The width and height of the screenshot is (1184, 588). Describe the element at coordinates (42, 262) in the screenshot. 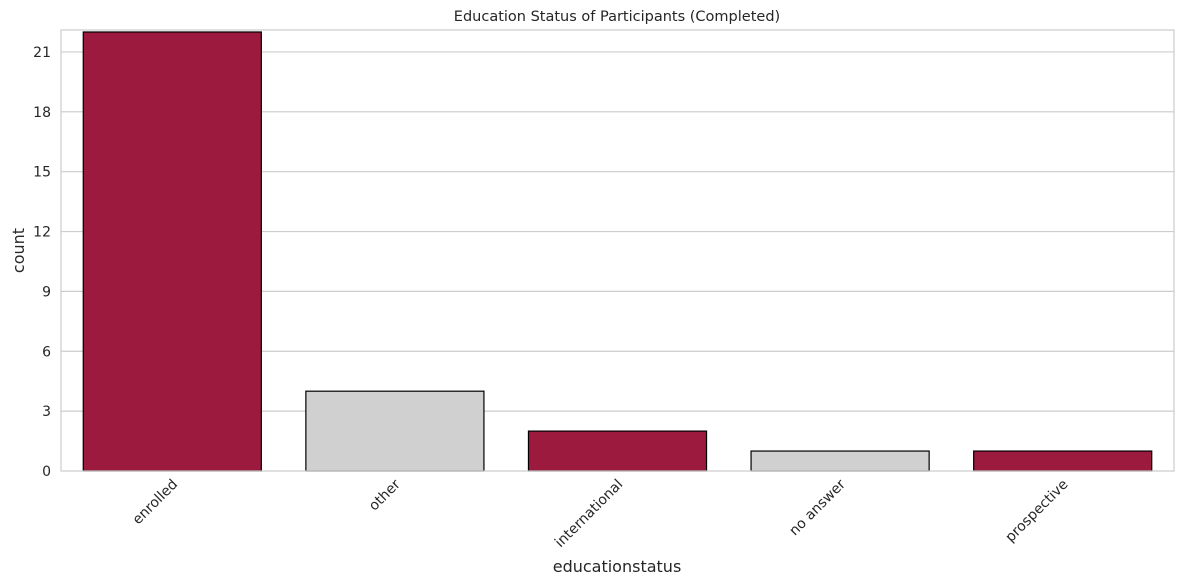

I see `y-tick-labels: 0 3 6 9 12 15 18 21` at that location.